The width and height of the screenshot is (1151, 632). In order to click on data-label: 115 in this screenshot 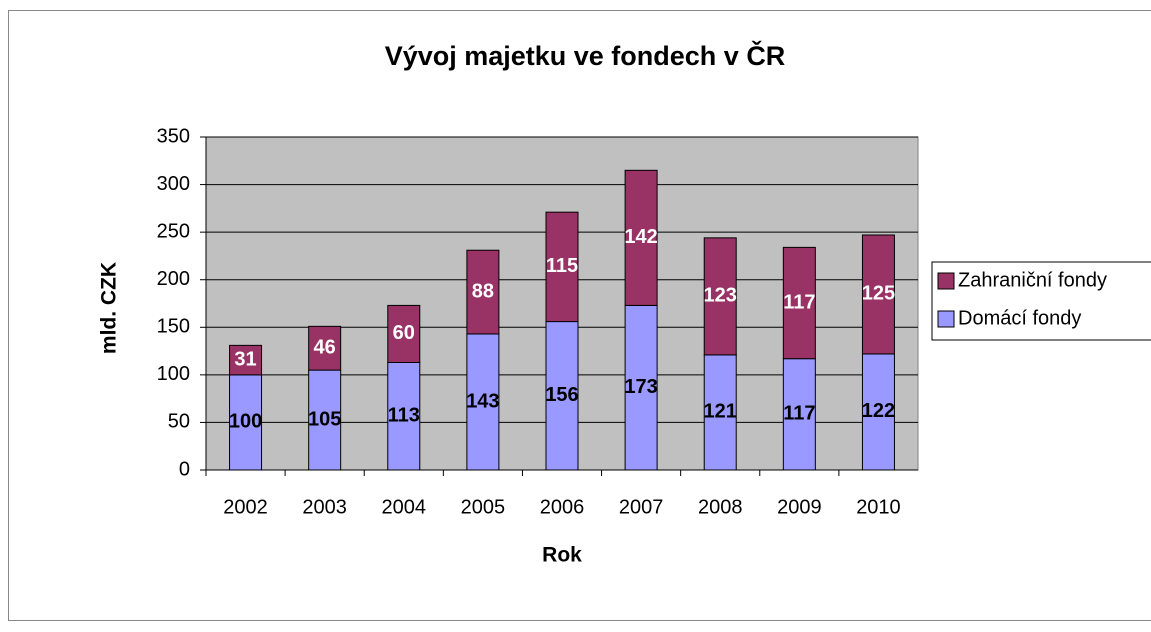, I will do `click(562, 266)`.